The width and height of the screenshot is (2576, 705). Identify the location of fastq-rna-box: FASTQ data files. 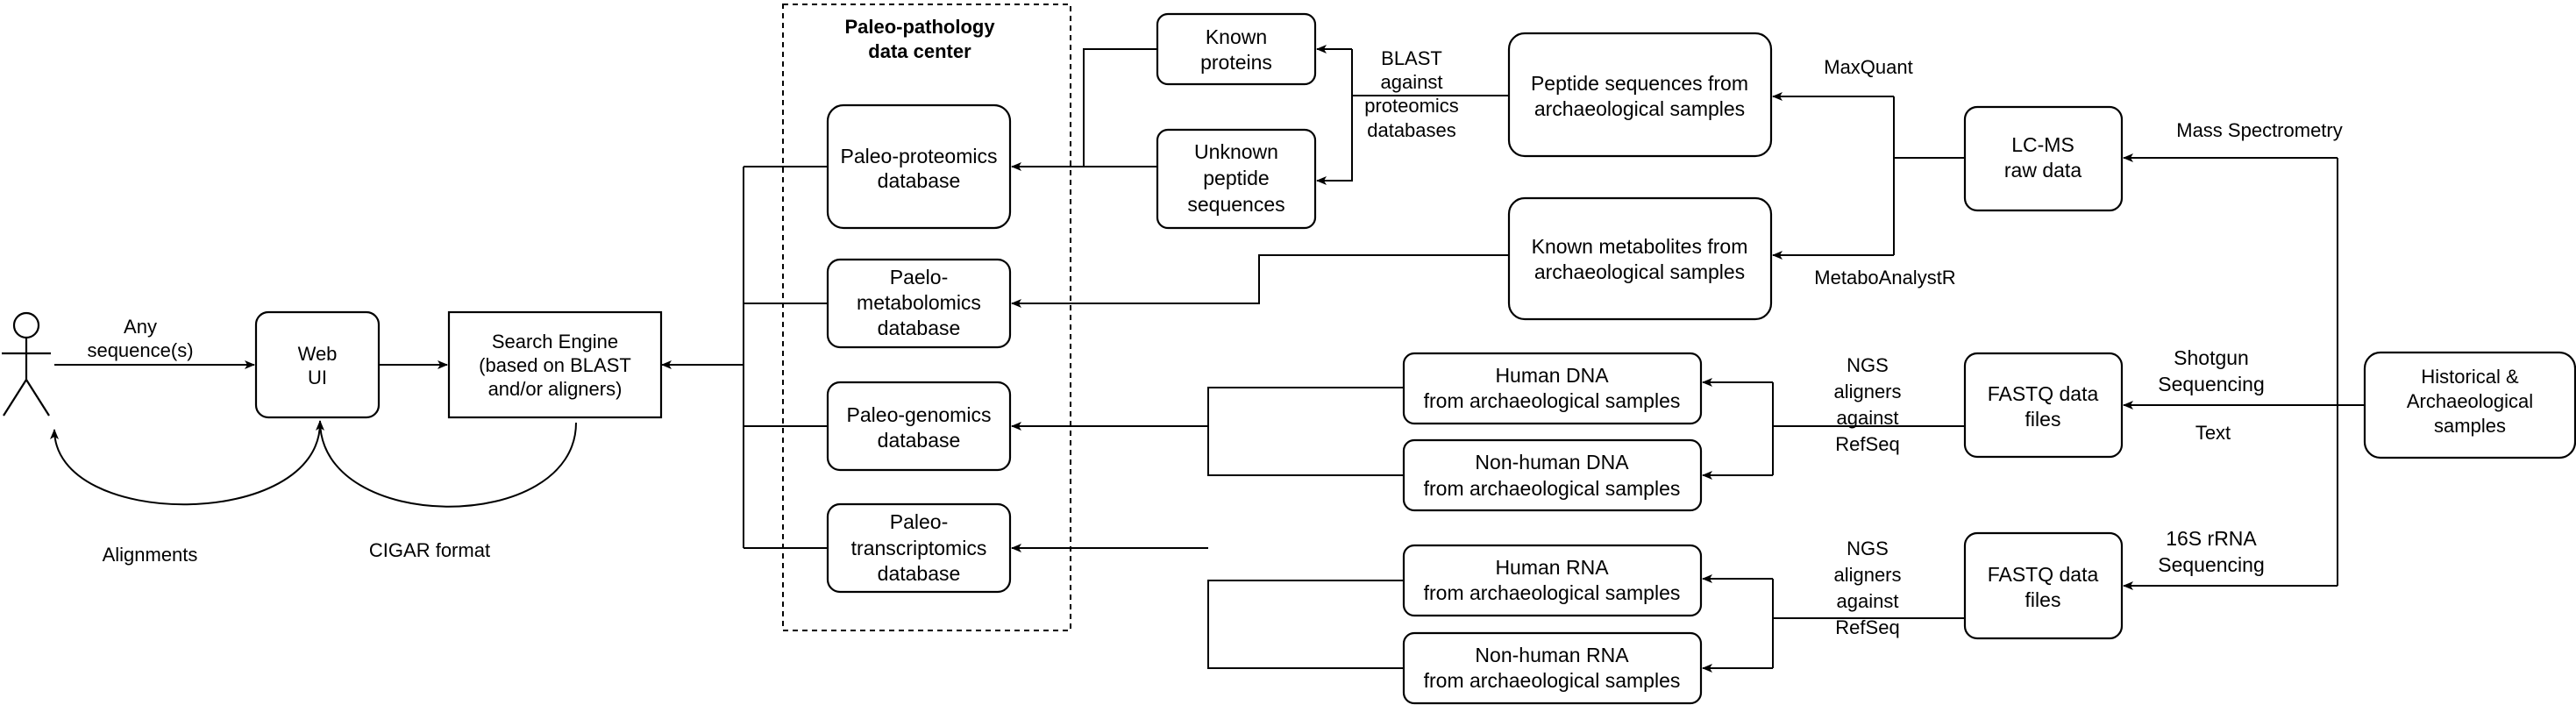
(2043, 586).